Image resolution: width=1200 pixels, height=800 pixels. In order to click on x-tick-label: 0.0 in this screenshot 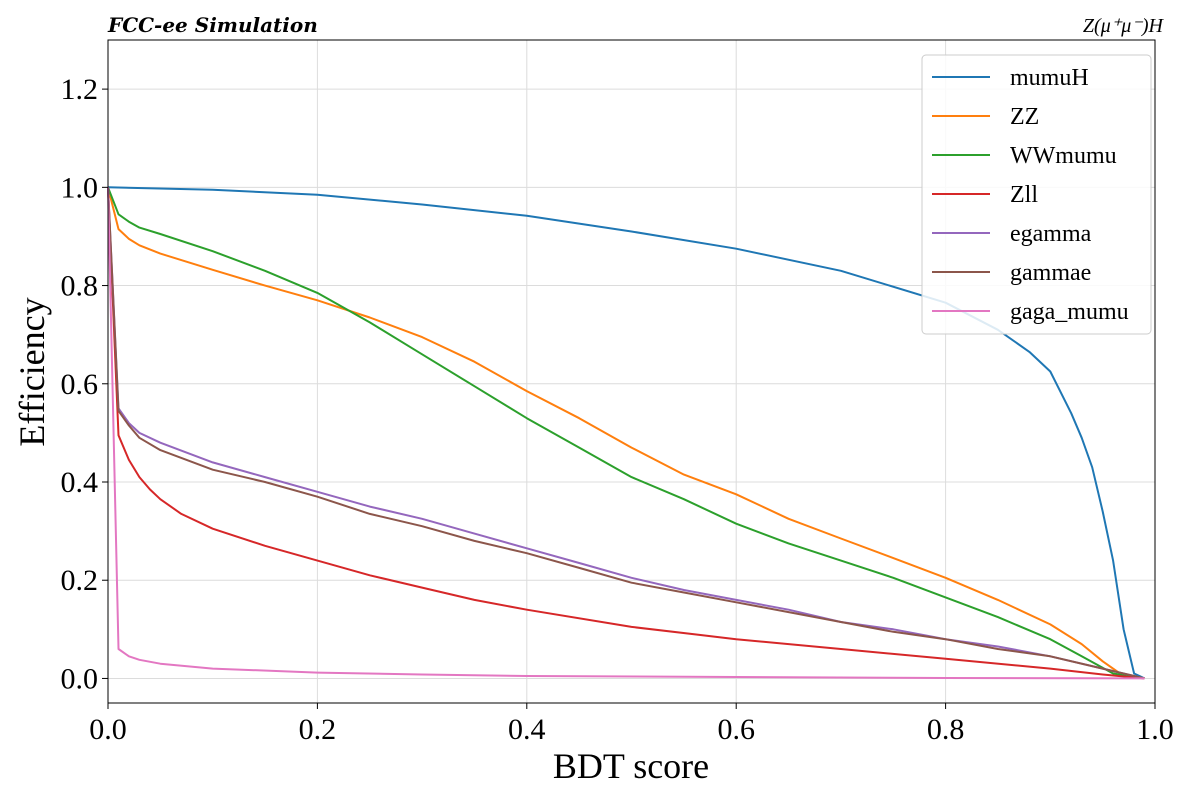, I will do `click(108, 729)`.